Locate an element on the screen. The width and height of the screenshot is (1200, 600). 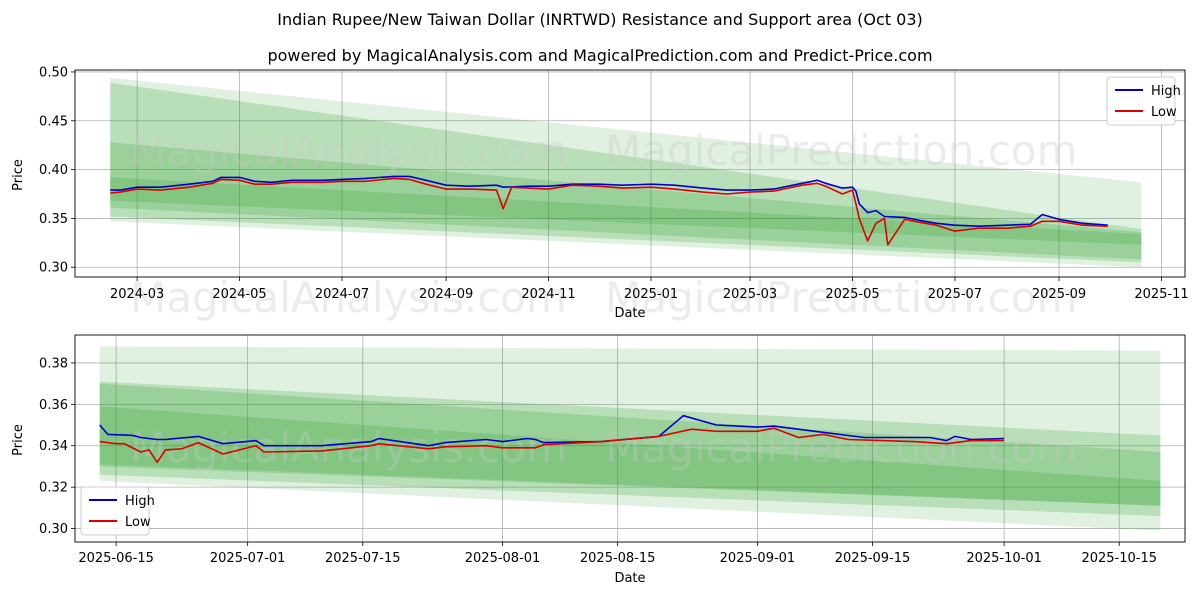
x-tick-label: 2025-05 is located at coordinates (852, 294).